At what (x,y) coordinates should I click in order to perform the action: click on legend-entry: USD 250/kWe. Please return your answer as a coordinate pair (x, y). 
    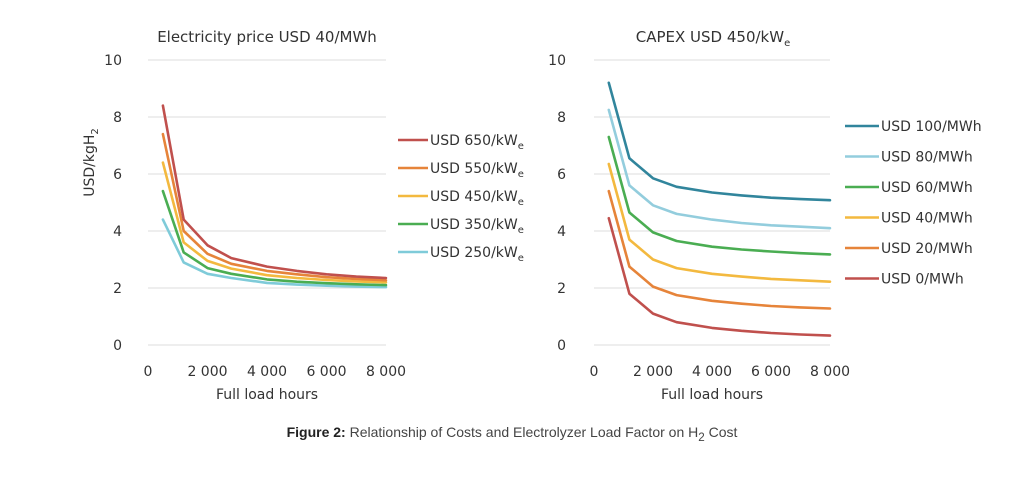
    Looking at the image, I should click on (477, 254).